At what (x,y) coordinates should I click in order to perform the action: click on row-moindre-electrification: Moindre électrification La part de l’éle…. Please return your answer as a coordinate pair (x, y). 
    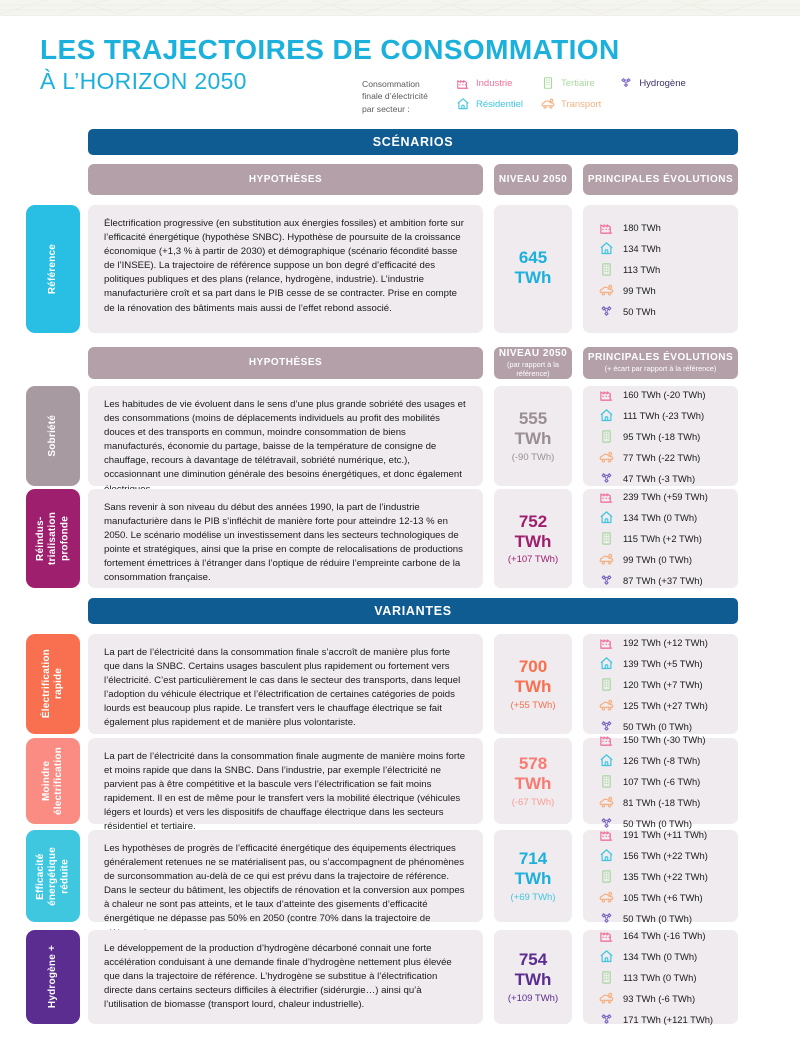
    Looking at the image, I should click on (382, 783).